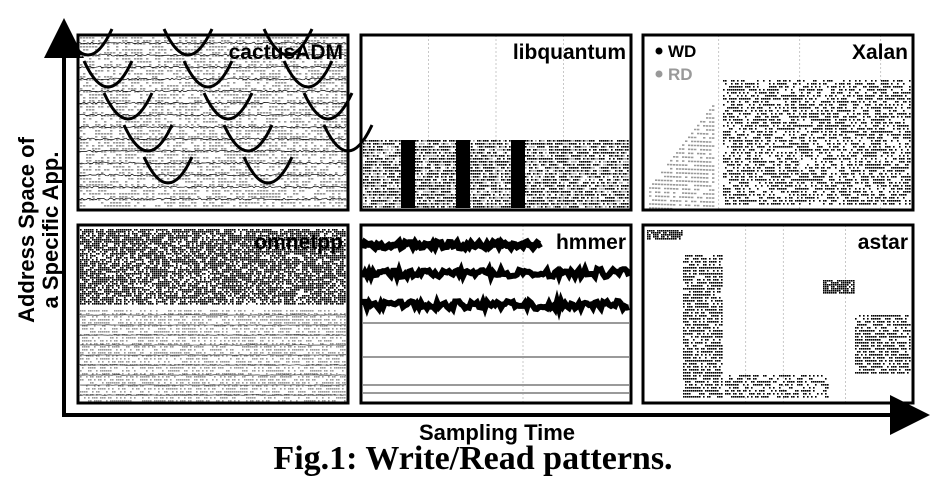 This screenshot has height=486, width=946. I want to click on panel-cactusadm: cactusADM, so click(218, 120).